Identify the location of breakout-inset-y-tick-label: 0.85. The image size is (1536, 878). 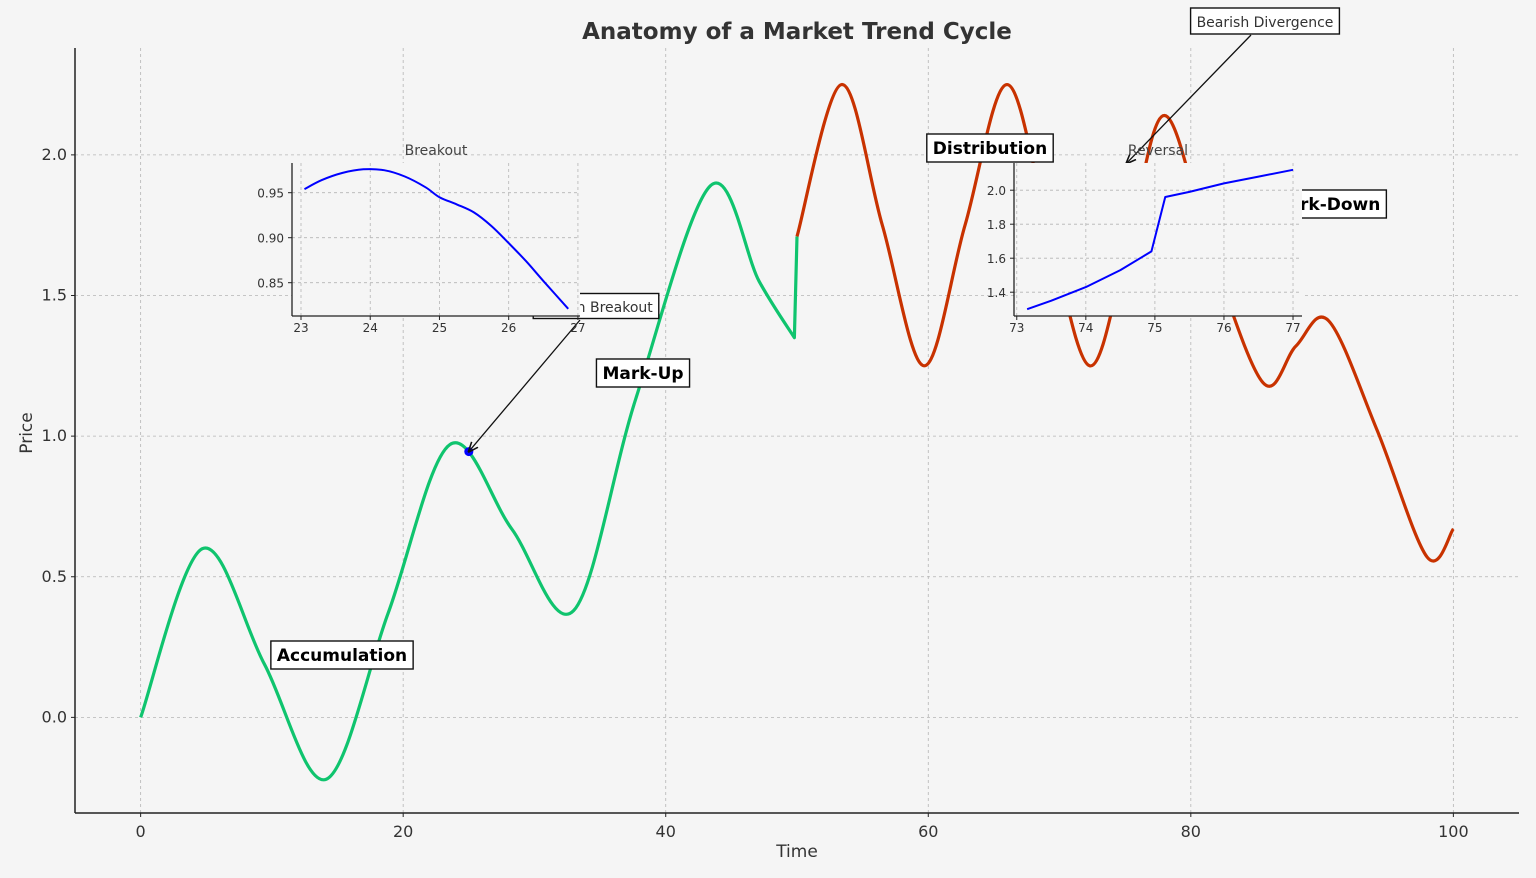
(270, 284).